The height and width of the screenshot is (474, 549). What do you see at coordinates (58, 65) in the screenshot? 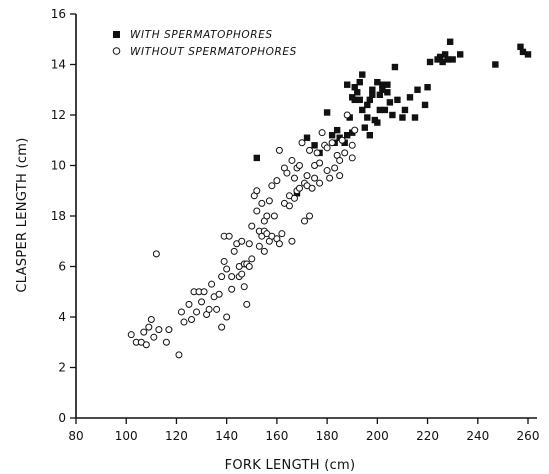
I see `y-tick-label-14: 14` at bounding box center [58, 65].